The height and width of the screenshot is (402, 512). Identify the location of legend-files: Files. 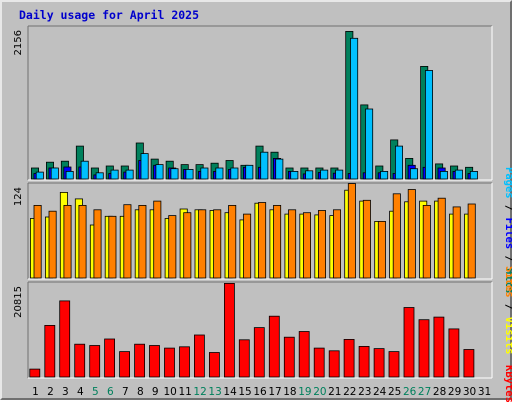
(507, 234).